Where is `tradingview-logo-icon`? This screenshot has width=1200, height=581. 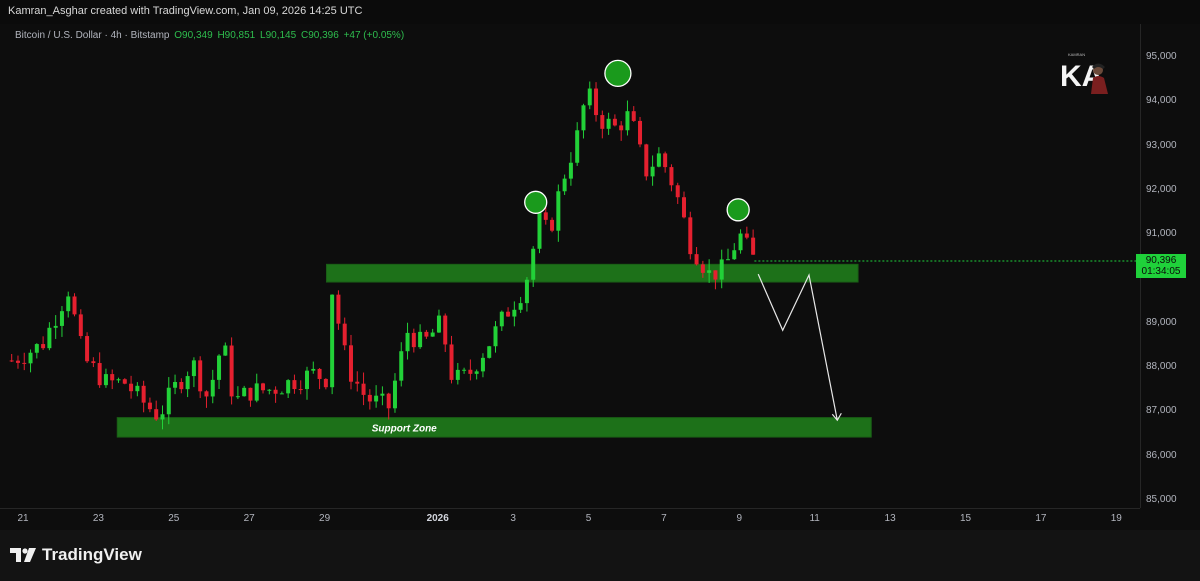 tradingview-logo-icon is located at coordinates (23, 555).